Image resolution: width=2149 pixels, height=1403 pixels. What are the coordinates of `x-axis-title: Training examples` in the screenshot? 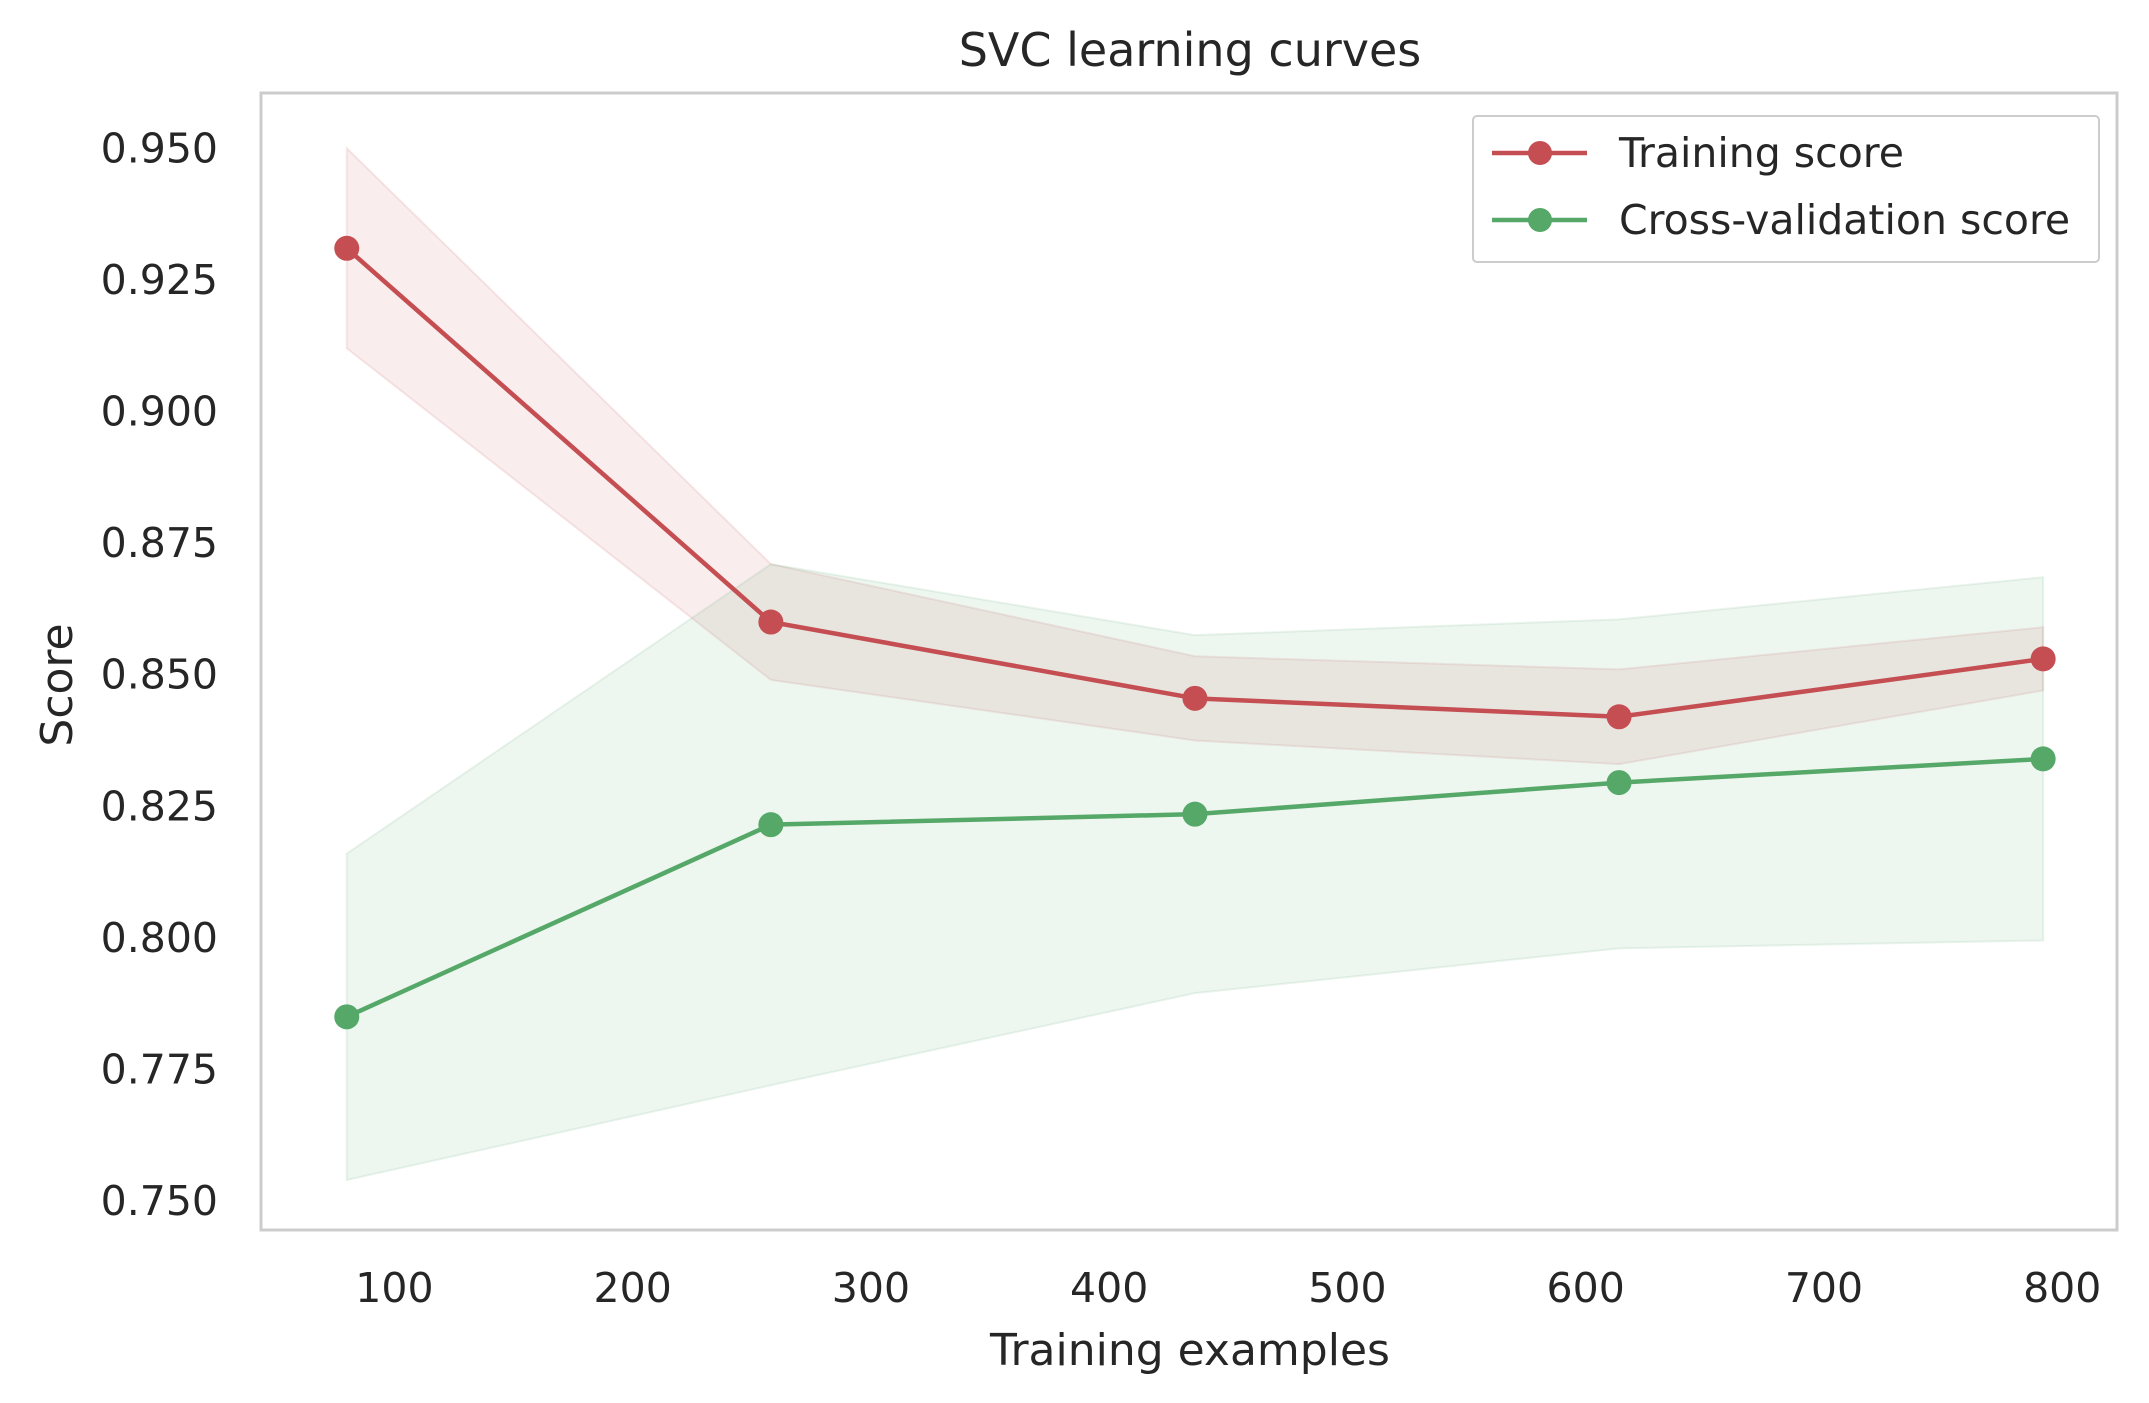 It's located at (1189, 1350).